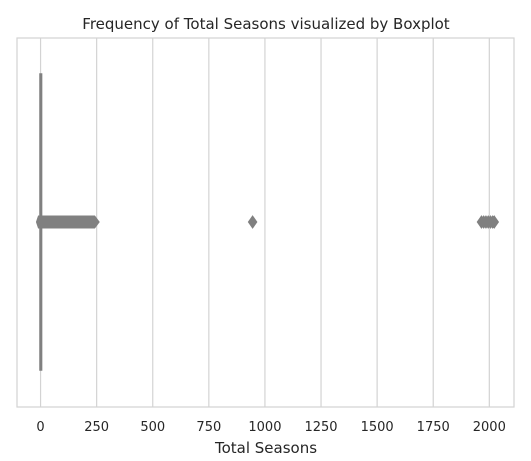 The width and height of the screenshot is (531, 461). I want to click on x-tick-label-0: 0, so click(40, 427).